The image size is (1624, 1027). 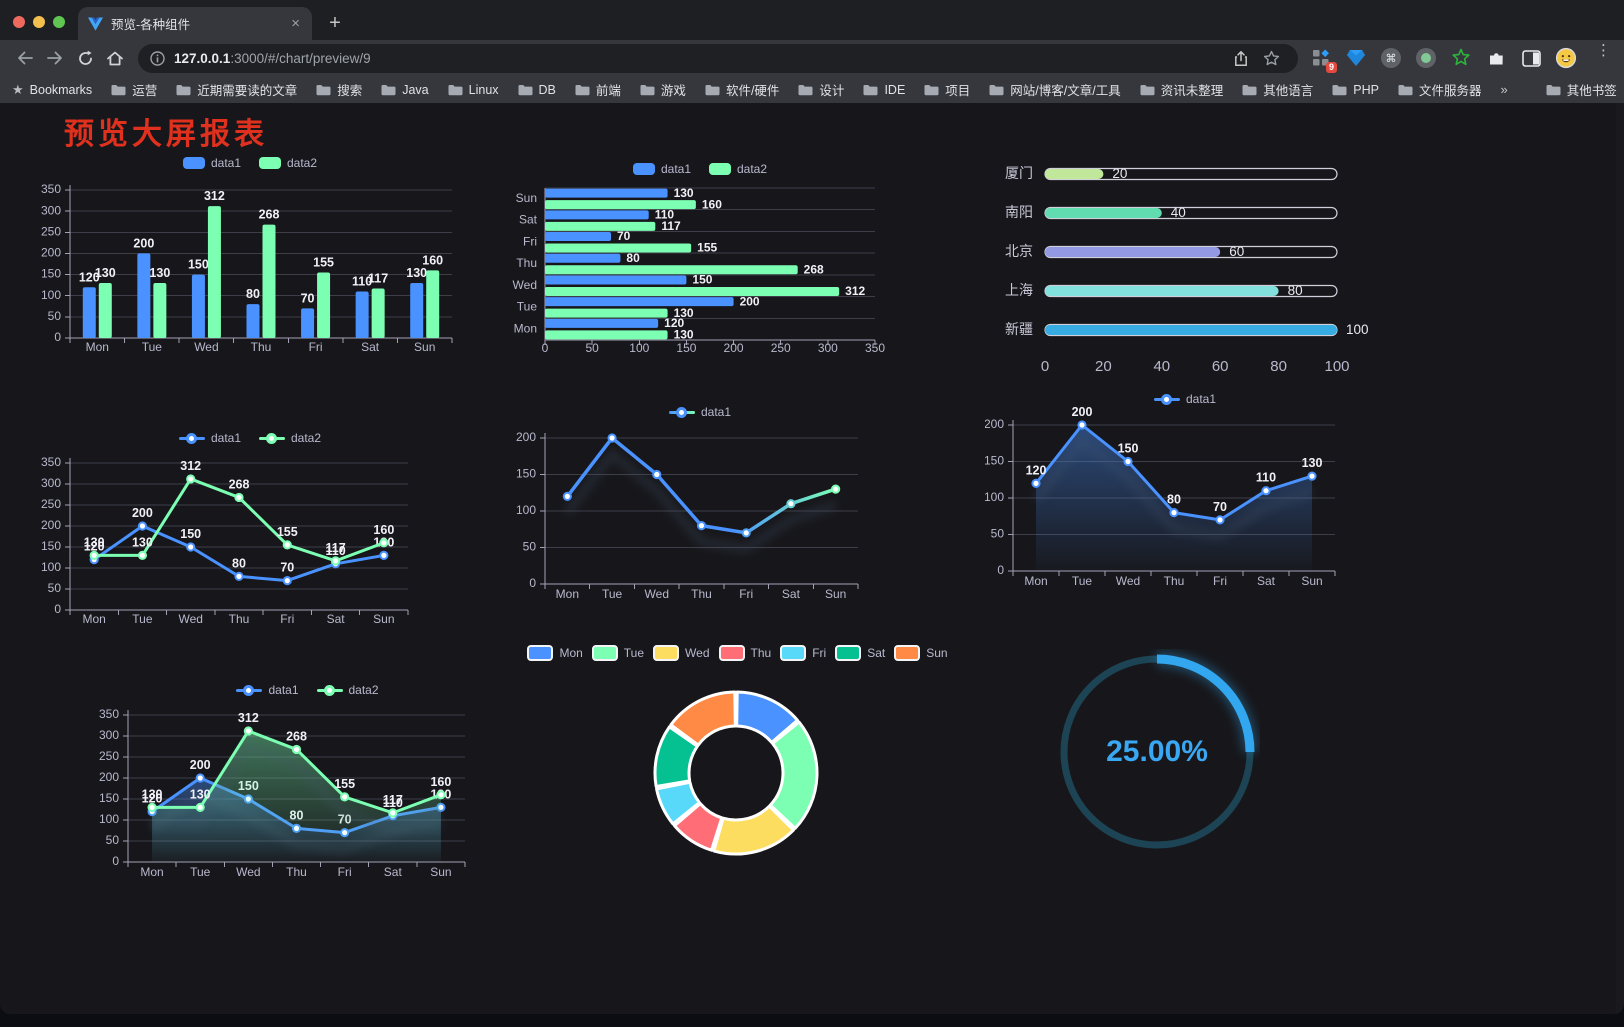 What do you see at coordinates (1439, 89) in the screenshot?
I see `bookmark-folder: 文件服务器` at bounding box center [1439, 89].